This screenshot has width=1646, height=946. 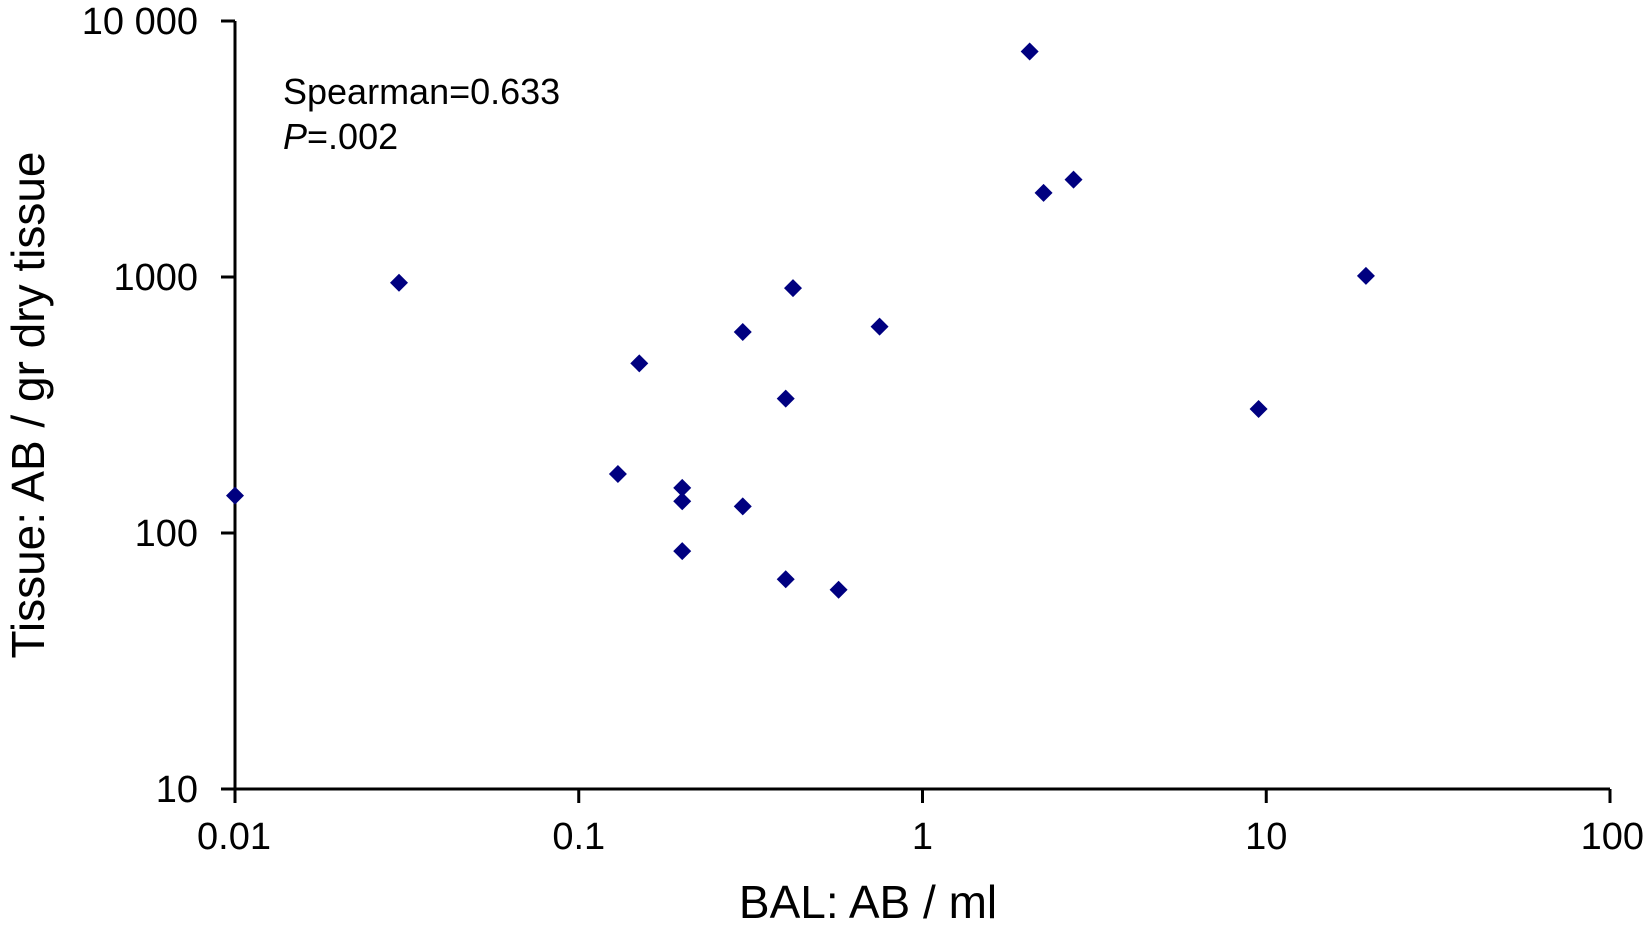 I want to click on y-tick-label: 100, so click(x=166, y=534).